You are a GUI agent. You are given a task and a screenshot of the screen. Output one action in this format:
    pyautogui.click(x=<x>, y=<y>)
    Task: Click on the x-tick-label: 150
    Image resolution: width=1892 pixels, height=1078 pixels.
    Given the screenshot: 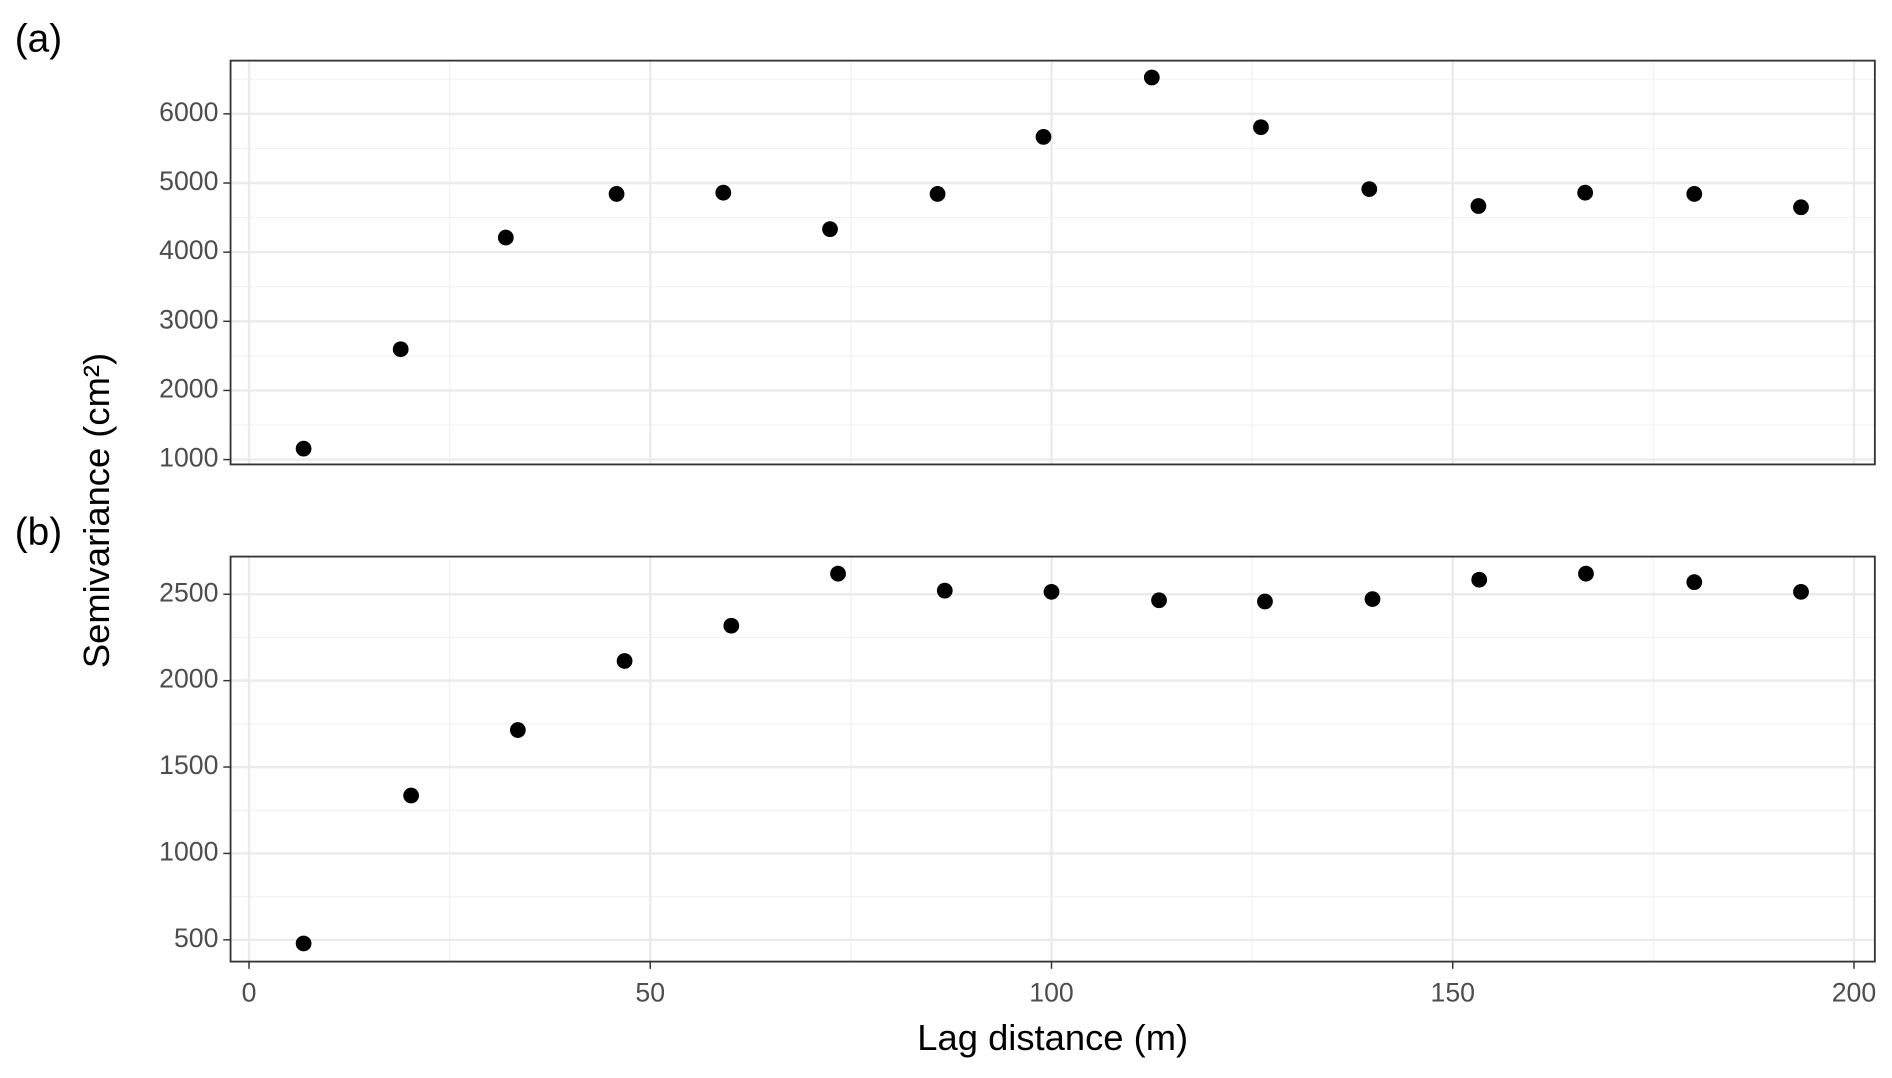 What is the action you would take?
    pyautogui.click(x=1453, y=992)
    